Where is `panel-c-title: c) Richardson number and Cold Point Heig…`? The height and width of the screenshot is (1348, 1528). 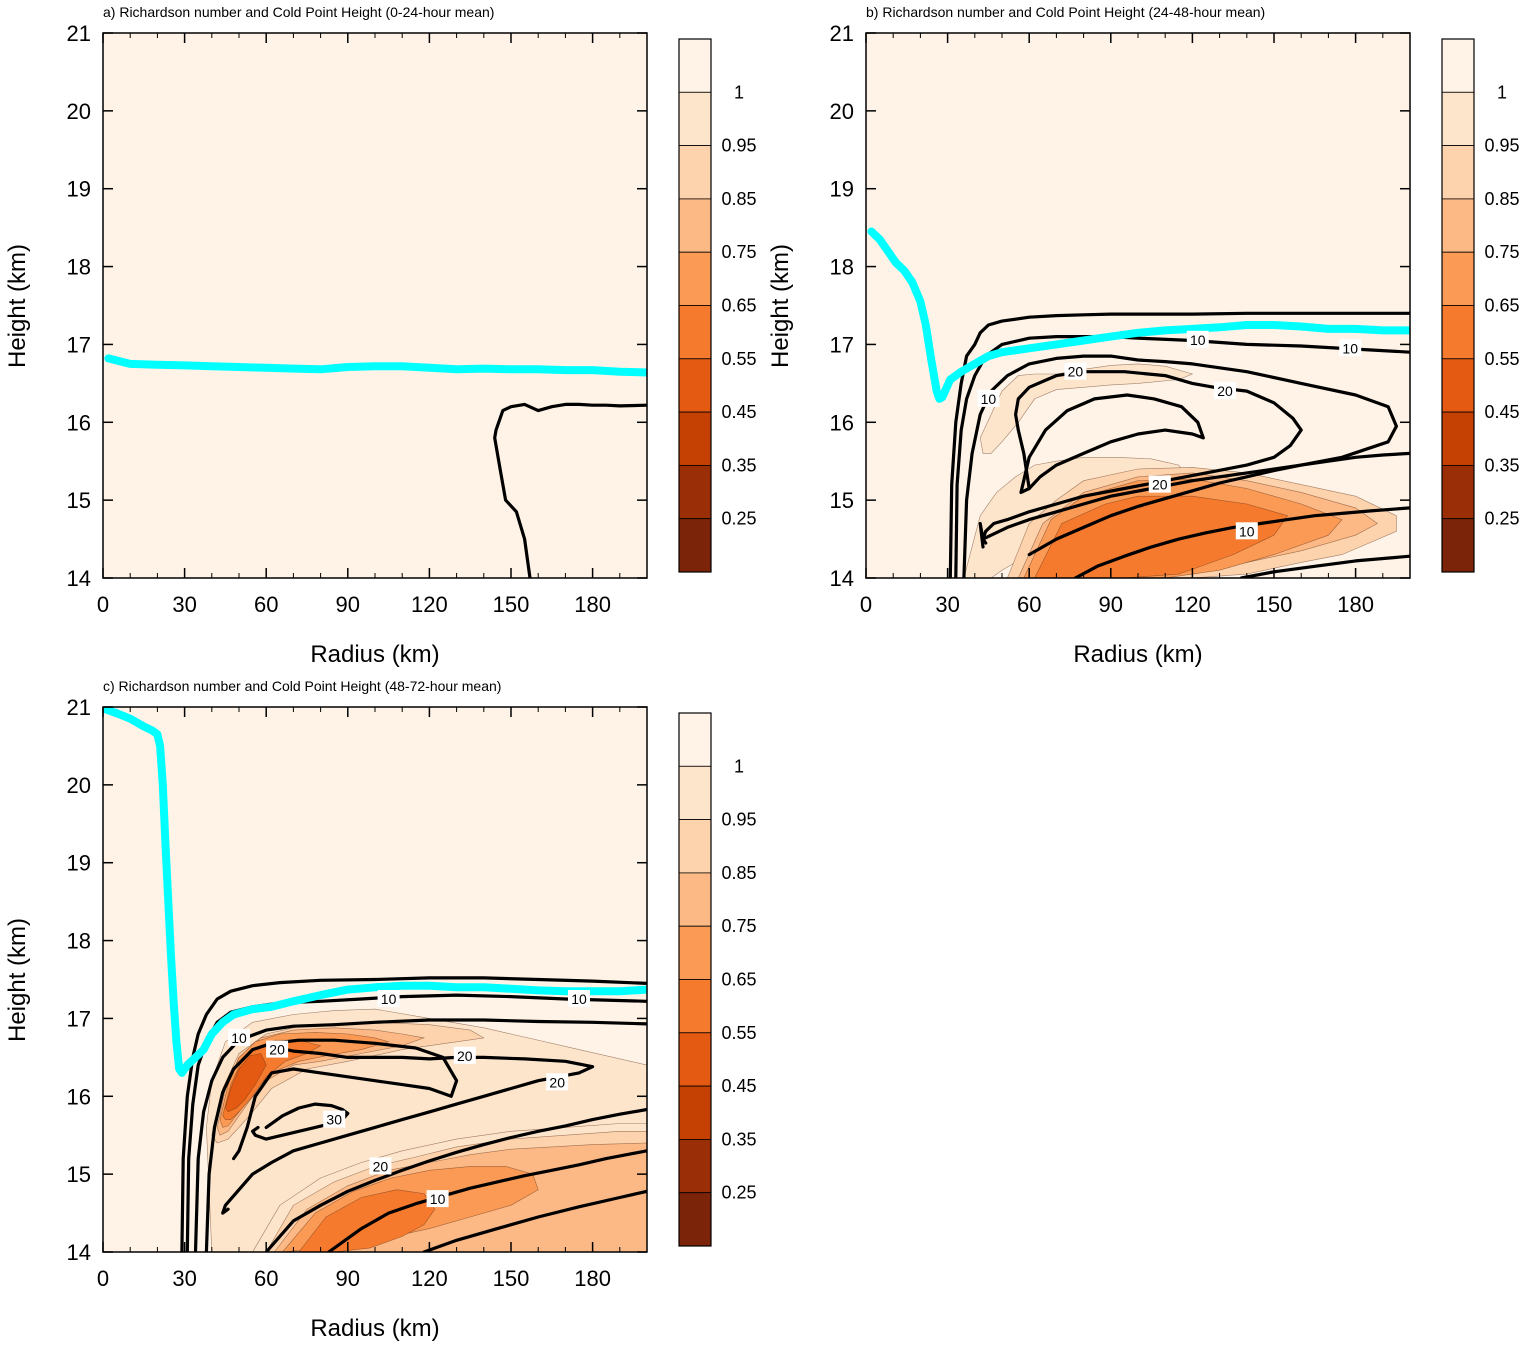 panel-c-title: c) Richardson number and Cold Point Heig… is located at coordinates (302, 686).